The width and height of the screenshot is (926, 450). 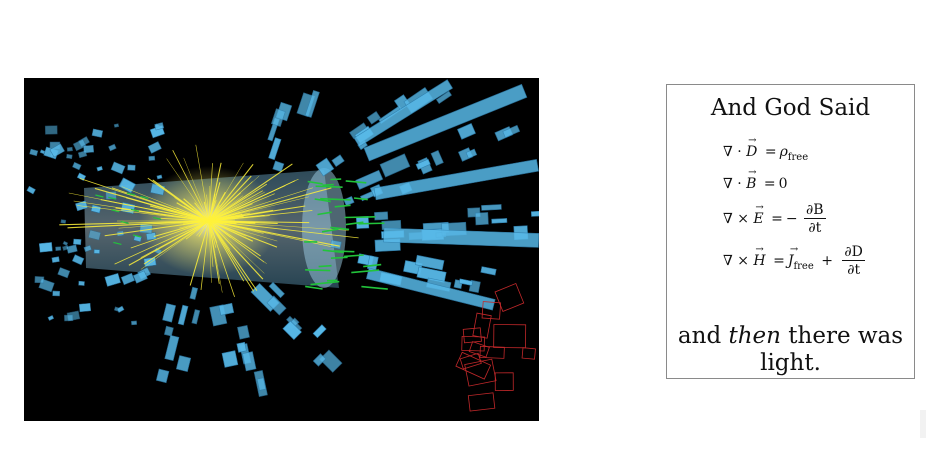 I want to click on closing-text-start: and, so click(x=703, y=336).